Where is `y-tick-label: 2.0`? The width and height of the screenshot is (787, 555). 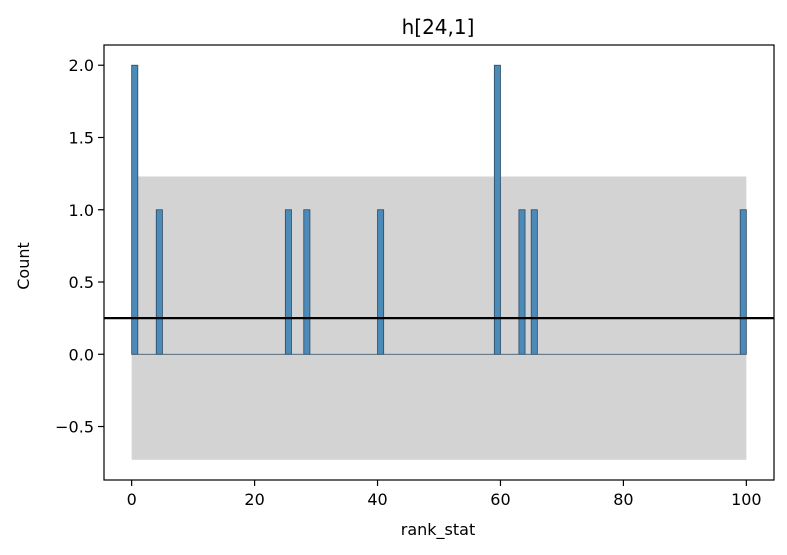 y-tick-label: 2.0 is located at coordinates (81, 65).